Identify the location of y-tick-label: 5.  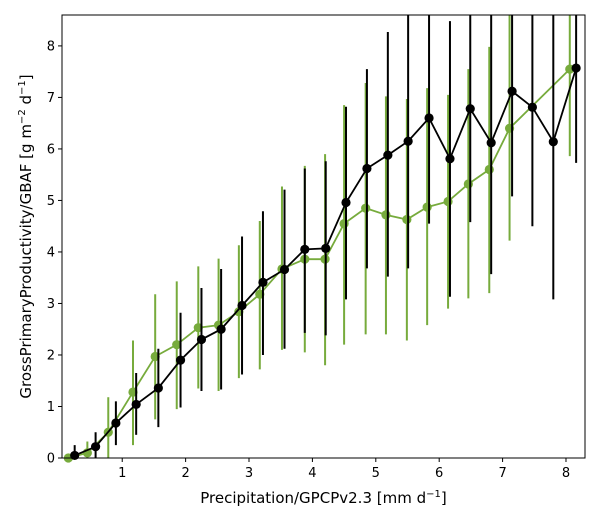
(51, 201).